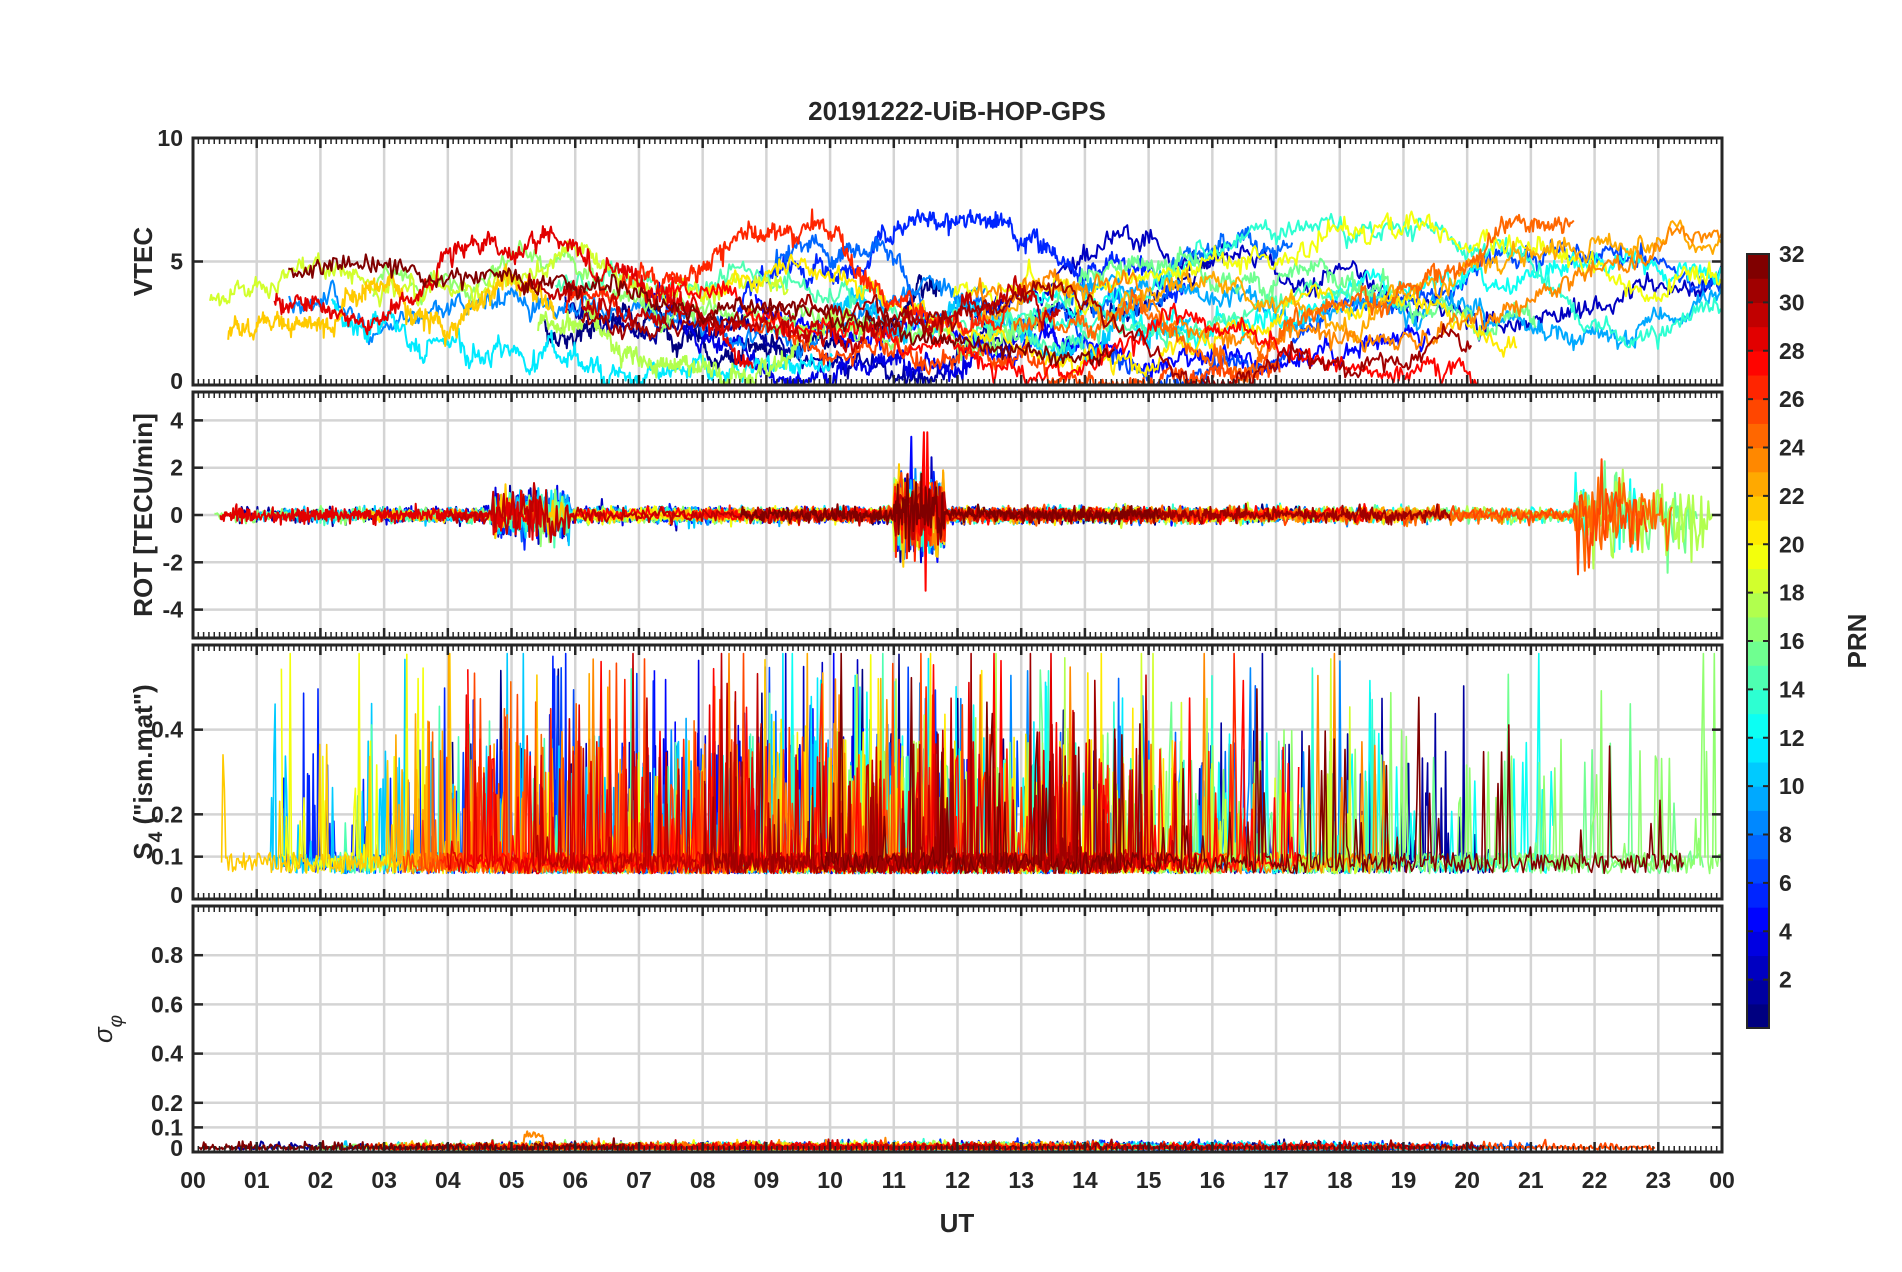 The image size is (1902, 1272). Describe the element at coordinates (167, 814) in the screenshot. I see `y-tick-label: 0.2` at that location.